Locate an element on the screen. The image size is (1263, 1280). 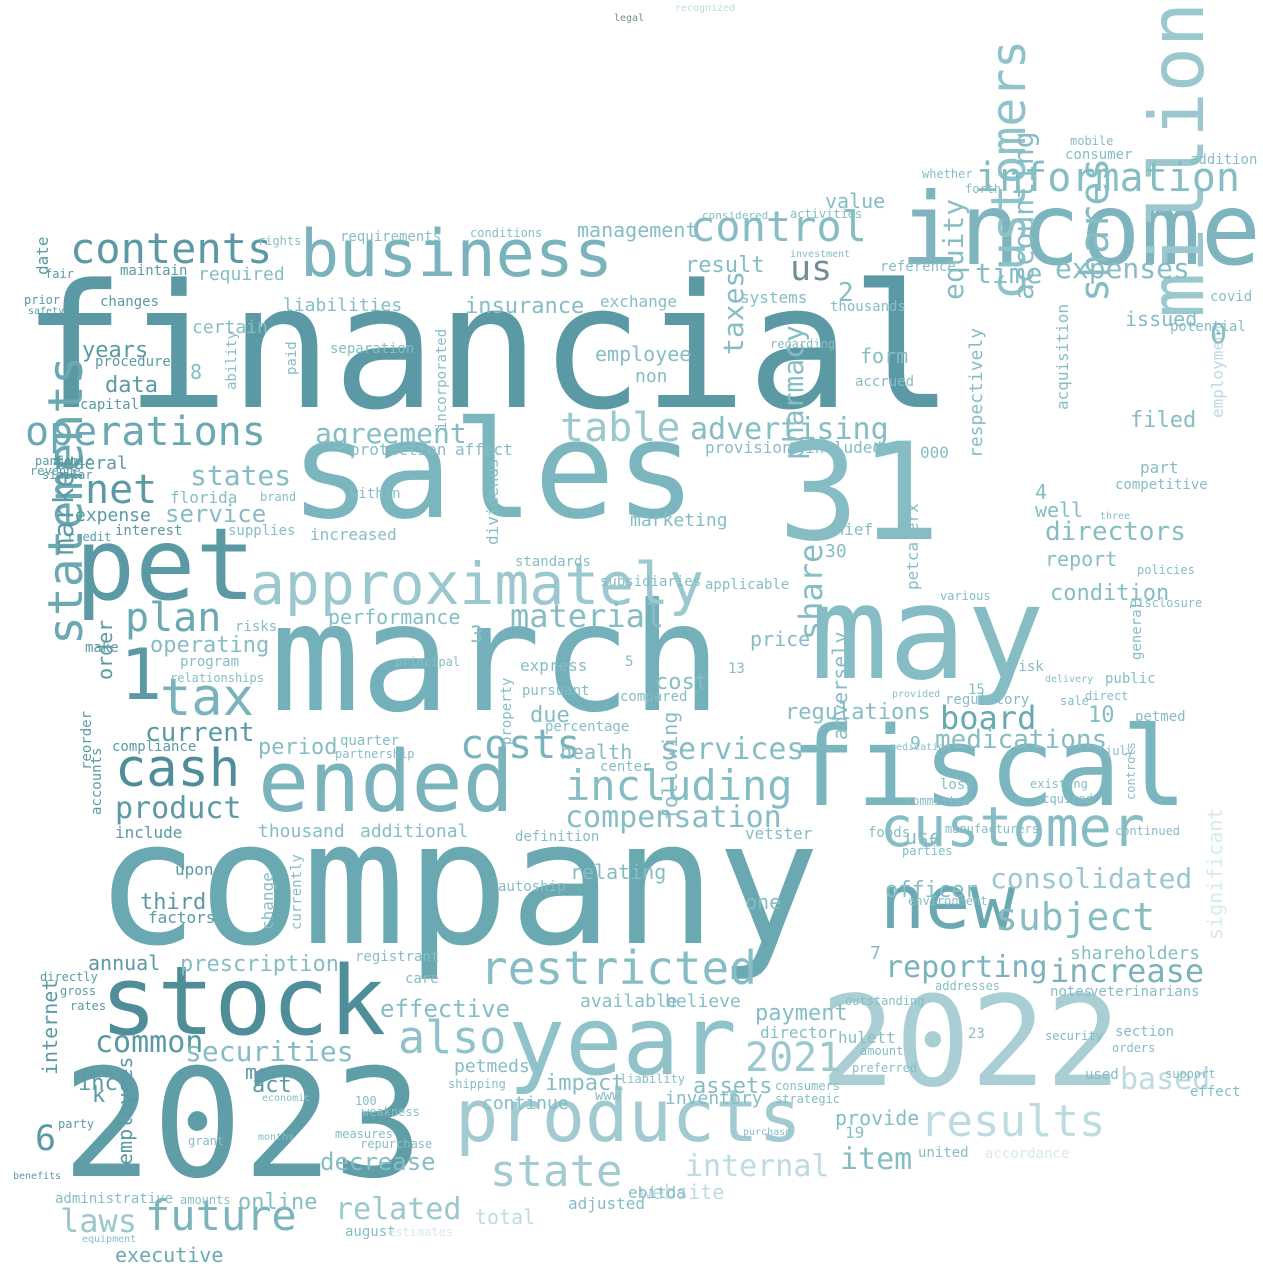
word-sale: sale is located at coordinates (1074, 701).